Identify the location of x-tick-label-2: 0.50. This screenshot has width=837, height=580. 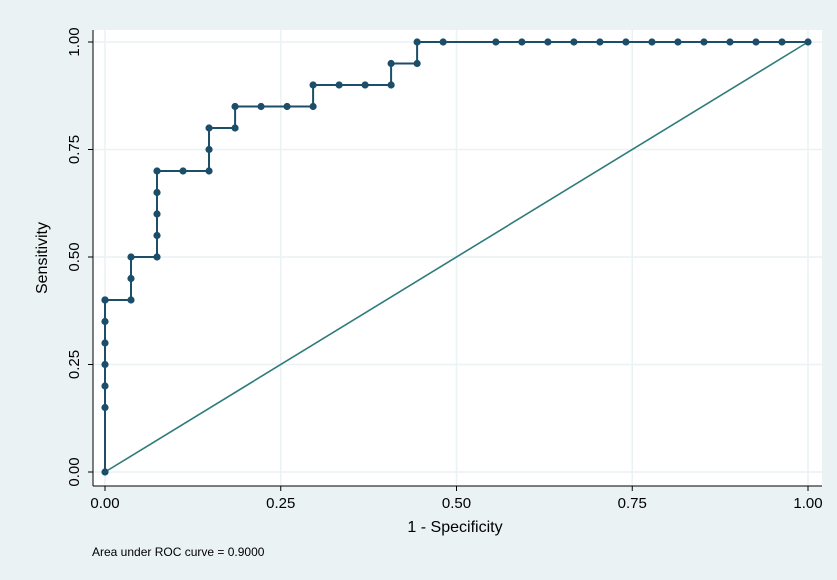
(456, 503).